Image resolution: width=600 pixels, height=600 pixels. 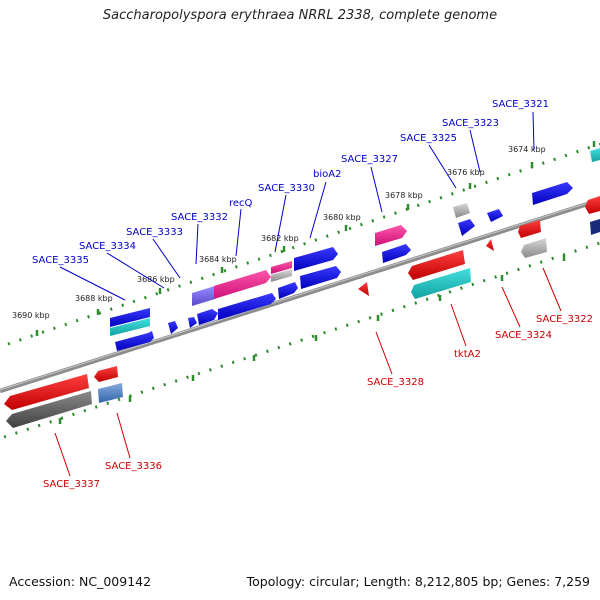 What do you see at coordinates (281, 275) in the screenshot?
I see `gene-sace-3330-gray` at bounding box center [281, 275].